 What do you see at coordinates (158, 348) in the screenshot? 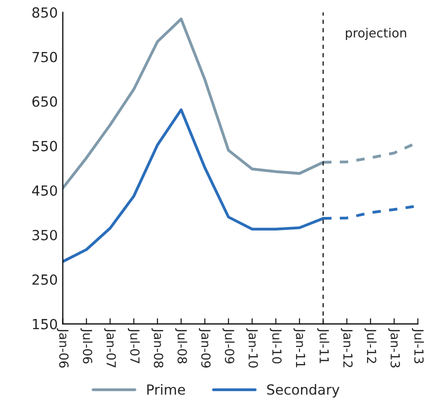
I see `x-tick-label: Jan-08` at bounding box center [158, 348].